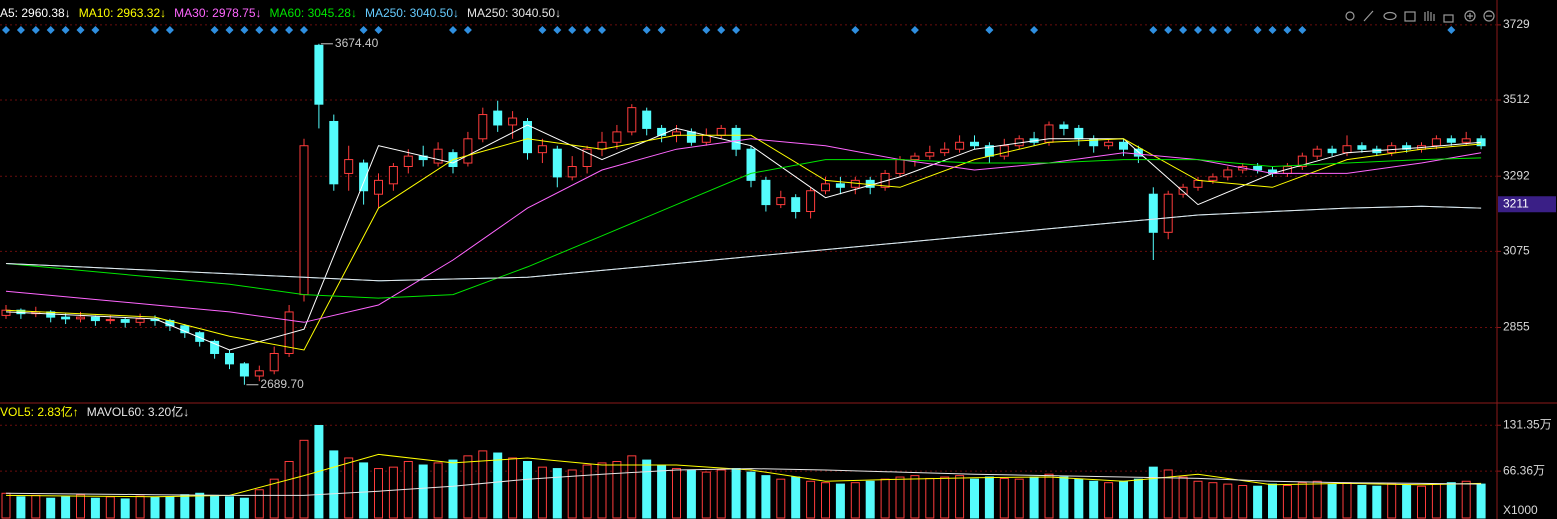 This screenshot has width=1557, height=519. What do you see at coordinates (282, 384) in the screenshot?
I see `annotation-label: 2689.70` at bounding box center [282, 384].